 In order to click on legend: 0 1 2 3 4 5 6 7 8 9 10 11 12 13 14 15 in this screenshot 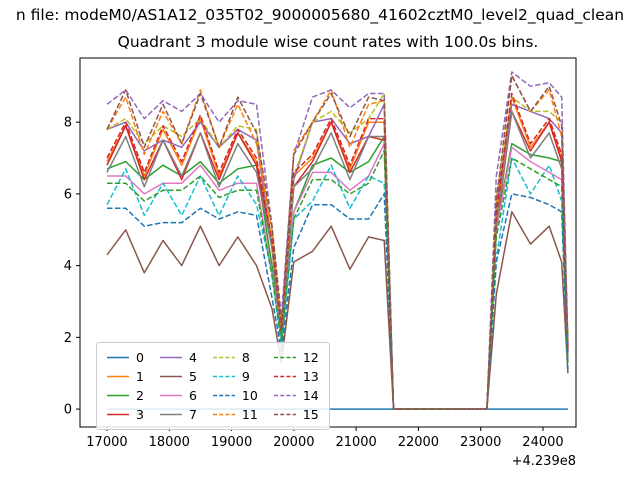, I will do `click(213, 386)`.